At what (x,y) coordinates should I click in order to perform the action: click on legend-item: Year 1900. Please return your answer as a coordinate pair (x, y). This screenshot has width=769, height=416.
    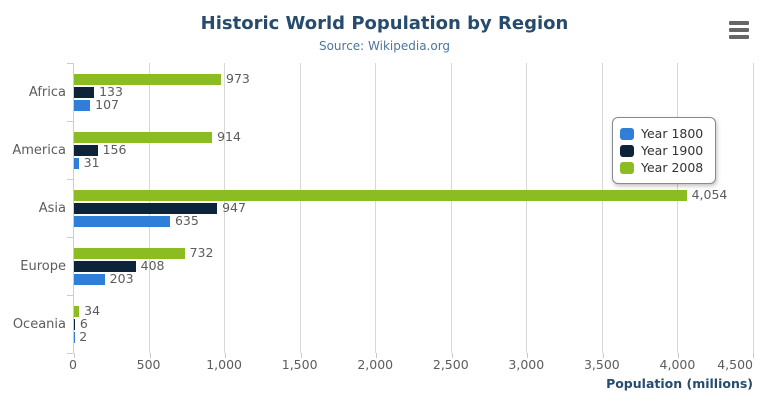
    Looking at the image, I should click on (661, 150).